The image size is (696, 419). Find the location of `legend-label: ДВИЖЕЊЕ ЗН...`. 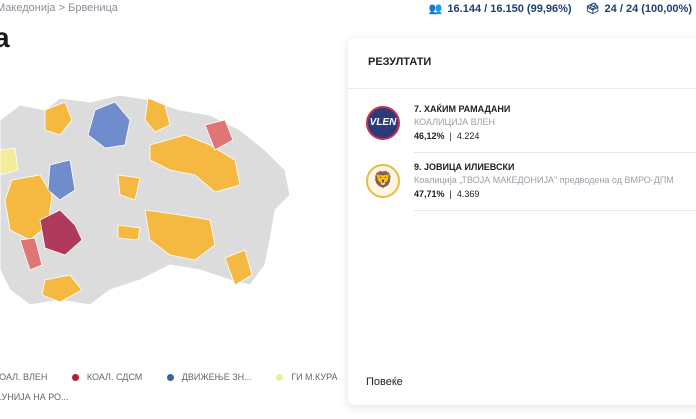

legend-label: ДВИЖЕЊЕ ЗН... is located at coordinates (216, 377).